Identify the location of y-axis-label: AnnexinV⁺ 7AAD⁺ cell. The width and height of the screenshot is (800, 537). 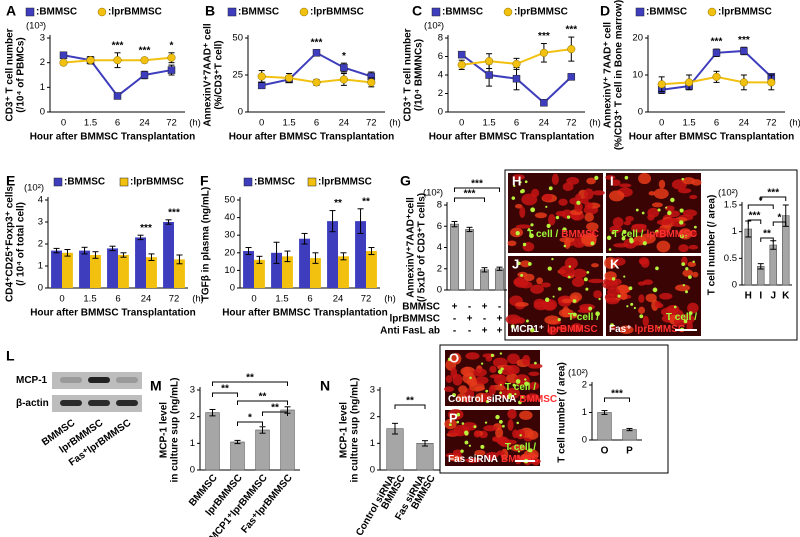
(608, 75).